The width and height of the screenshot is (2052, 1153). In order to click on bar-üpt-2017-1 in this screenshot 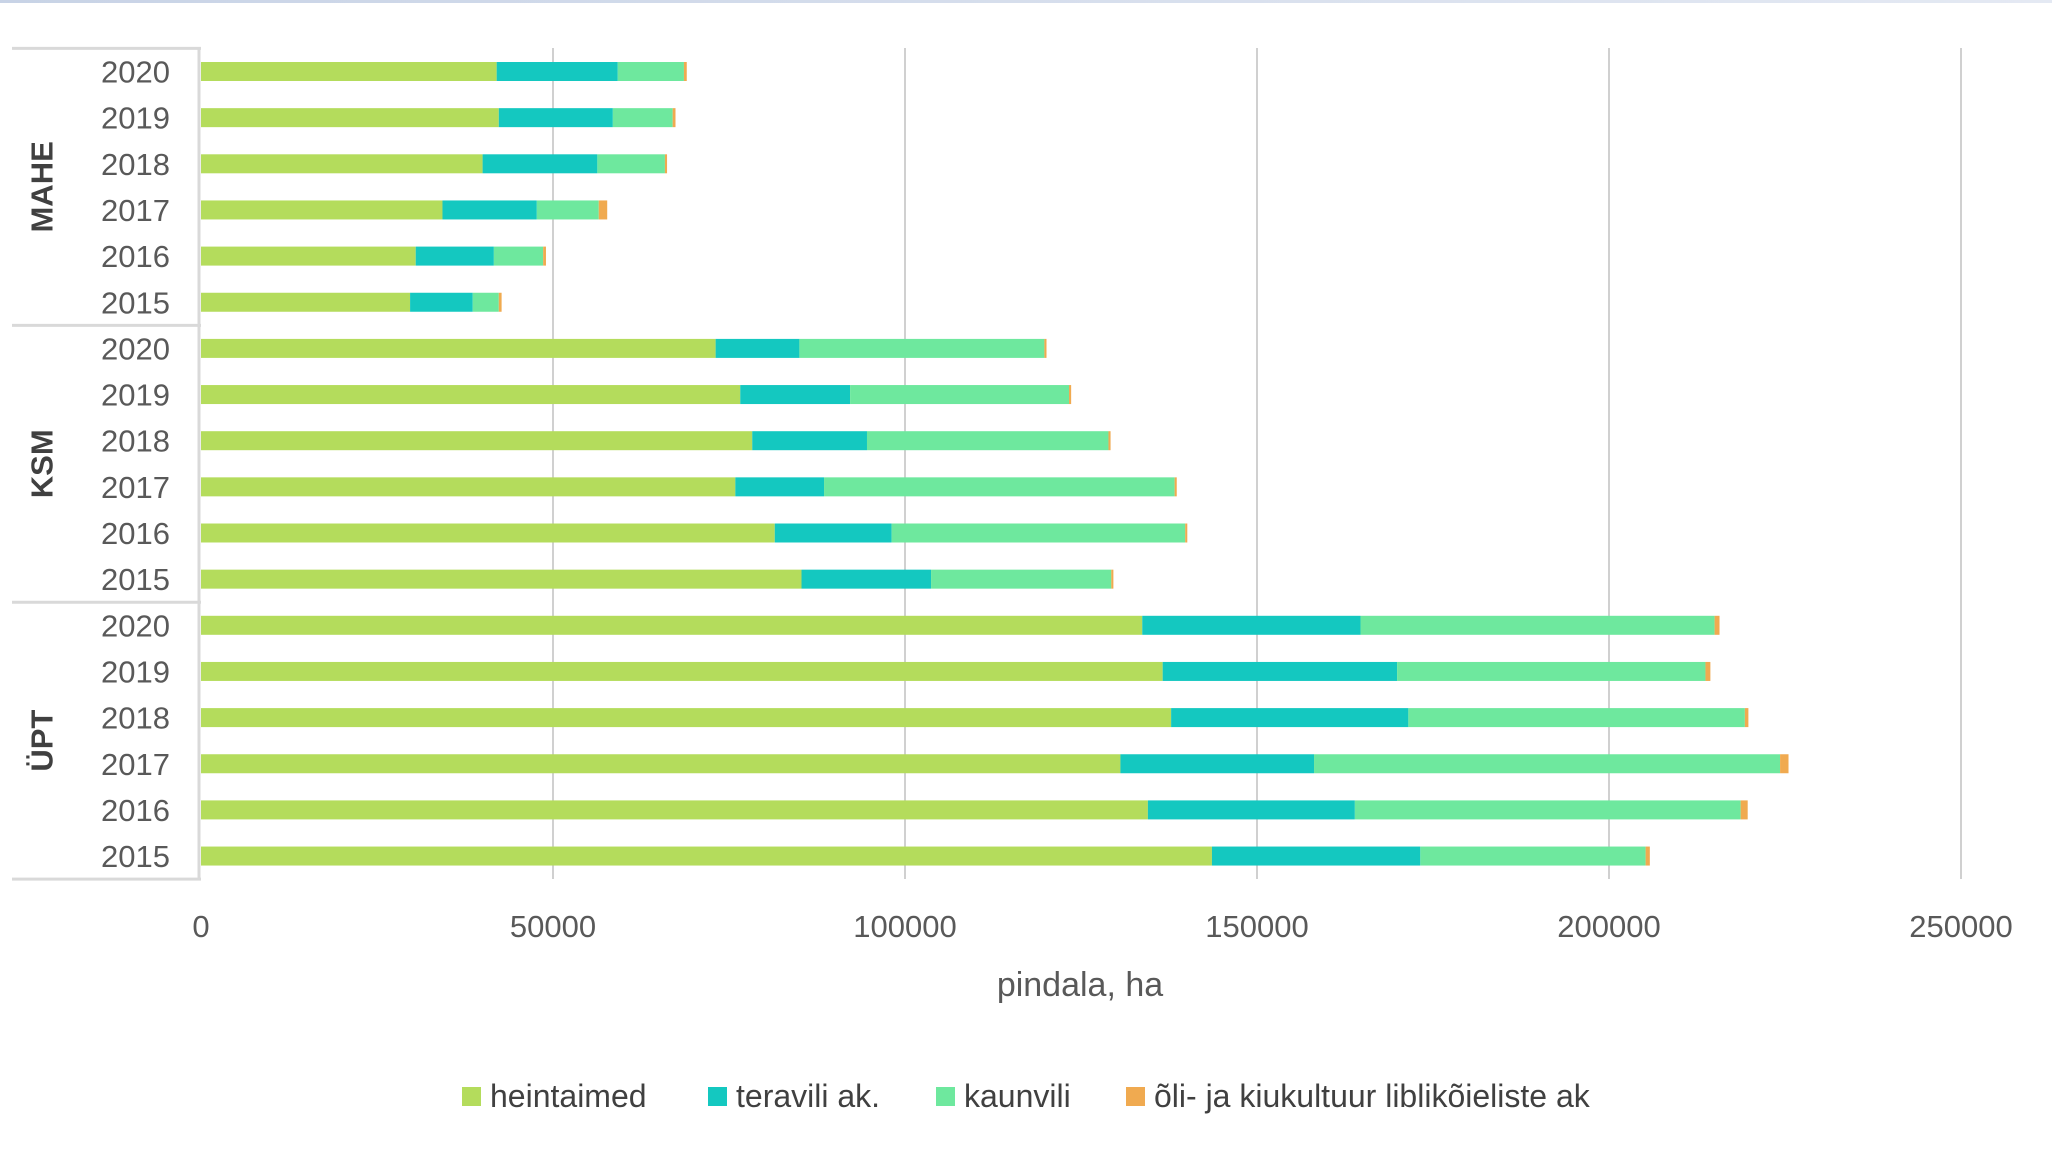, I will do `click(661, 764)`.